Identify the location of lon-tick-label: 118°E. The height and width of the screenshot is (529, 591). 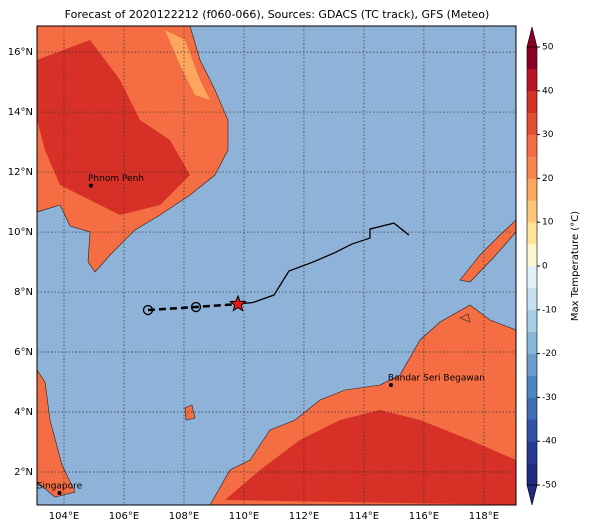
(484, 516).